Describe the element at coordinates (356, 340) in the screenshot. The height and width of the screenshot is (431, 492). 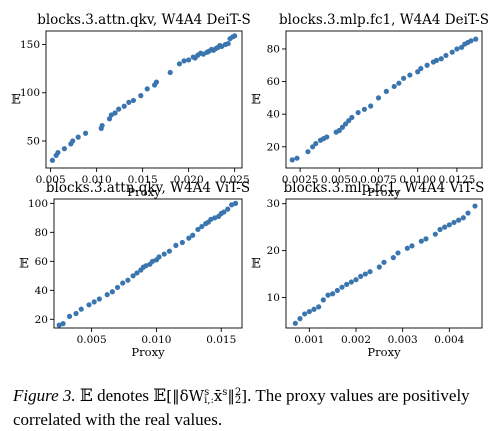
I see `x-tick-label: 0.002` at that location.